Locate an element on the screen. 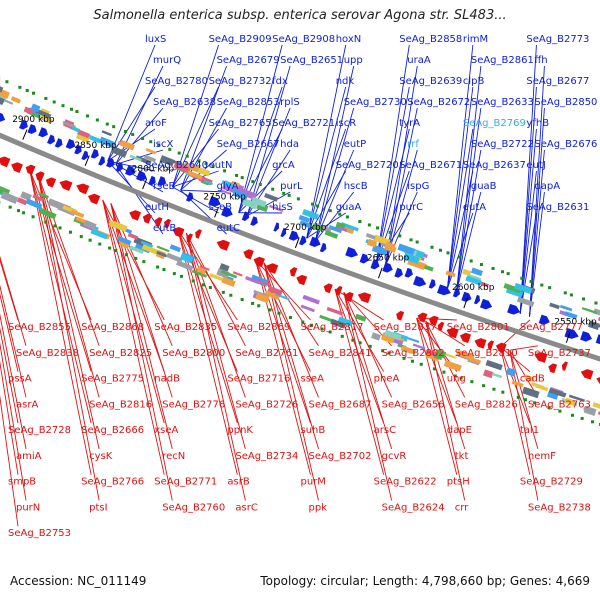 The image size is (600, 600). tick-label: 2800 kbp is located at coordinates (153, 169).